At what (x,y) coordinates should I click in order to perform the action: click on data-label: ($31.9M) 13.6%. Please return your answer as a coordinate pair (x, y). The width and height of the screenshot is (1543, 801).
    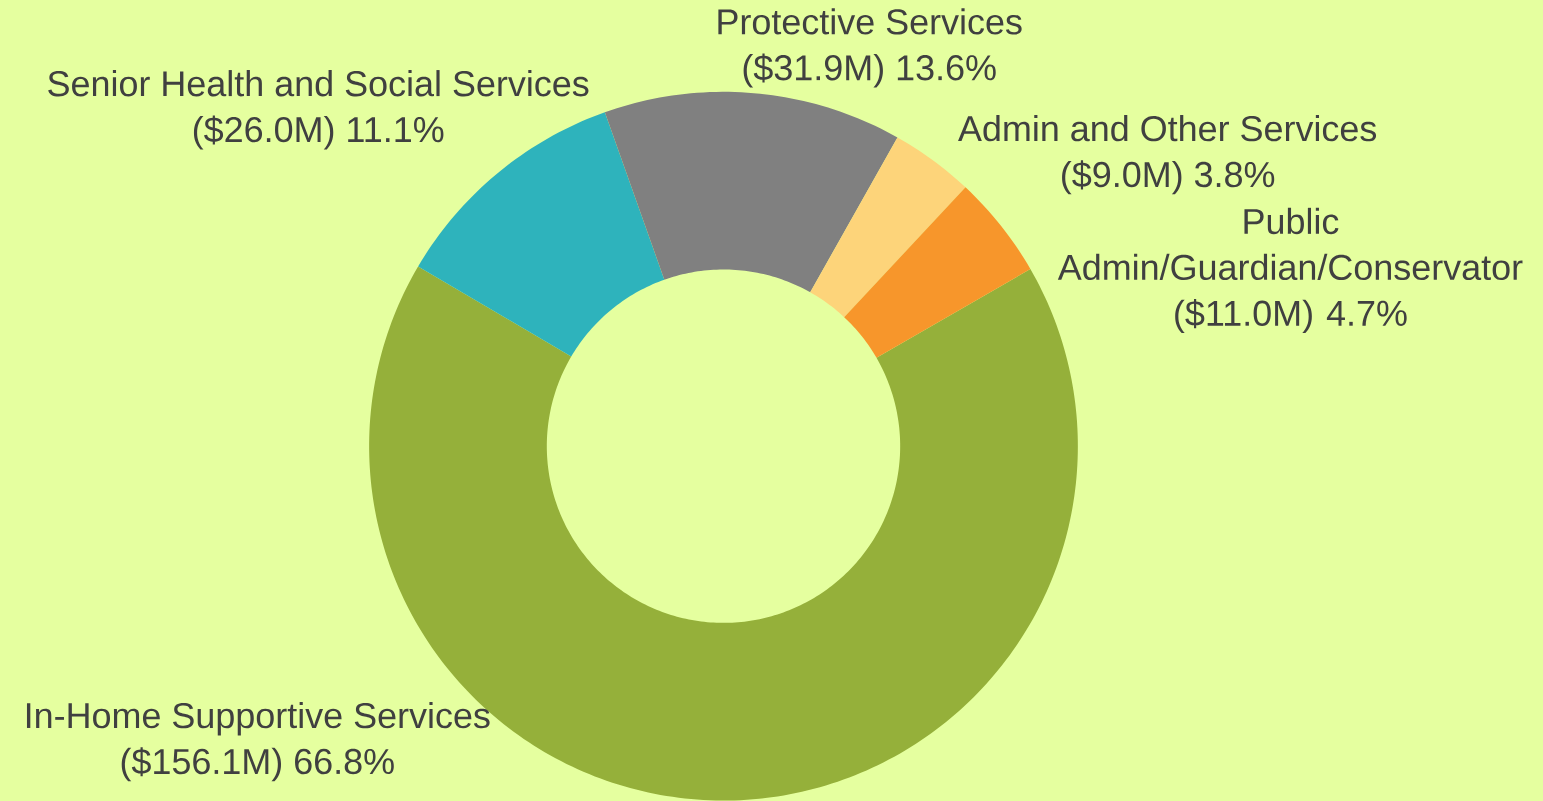
    Looking at the image, I should click on (869, 70).